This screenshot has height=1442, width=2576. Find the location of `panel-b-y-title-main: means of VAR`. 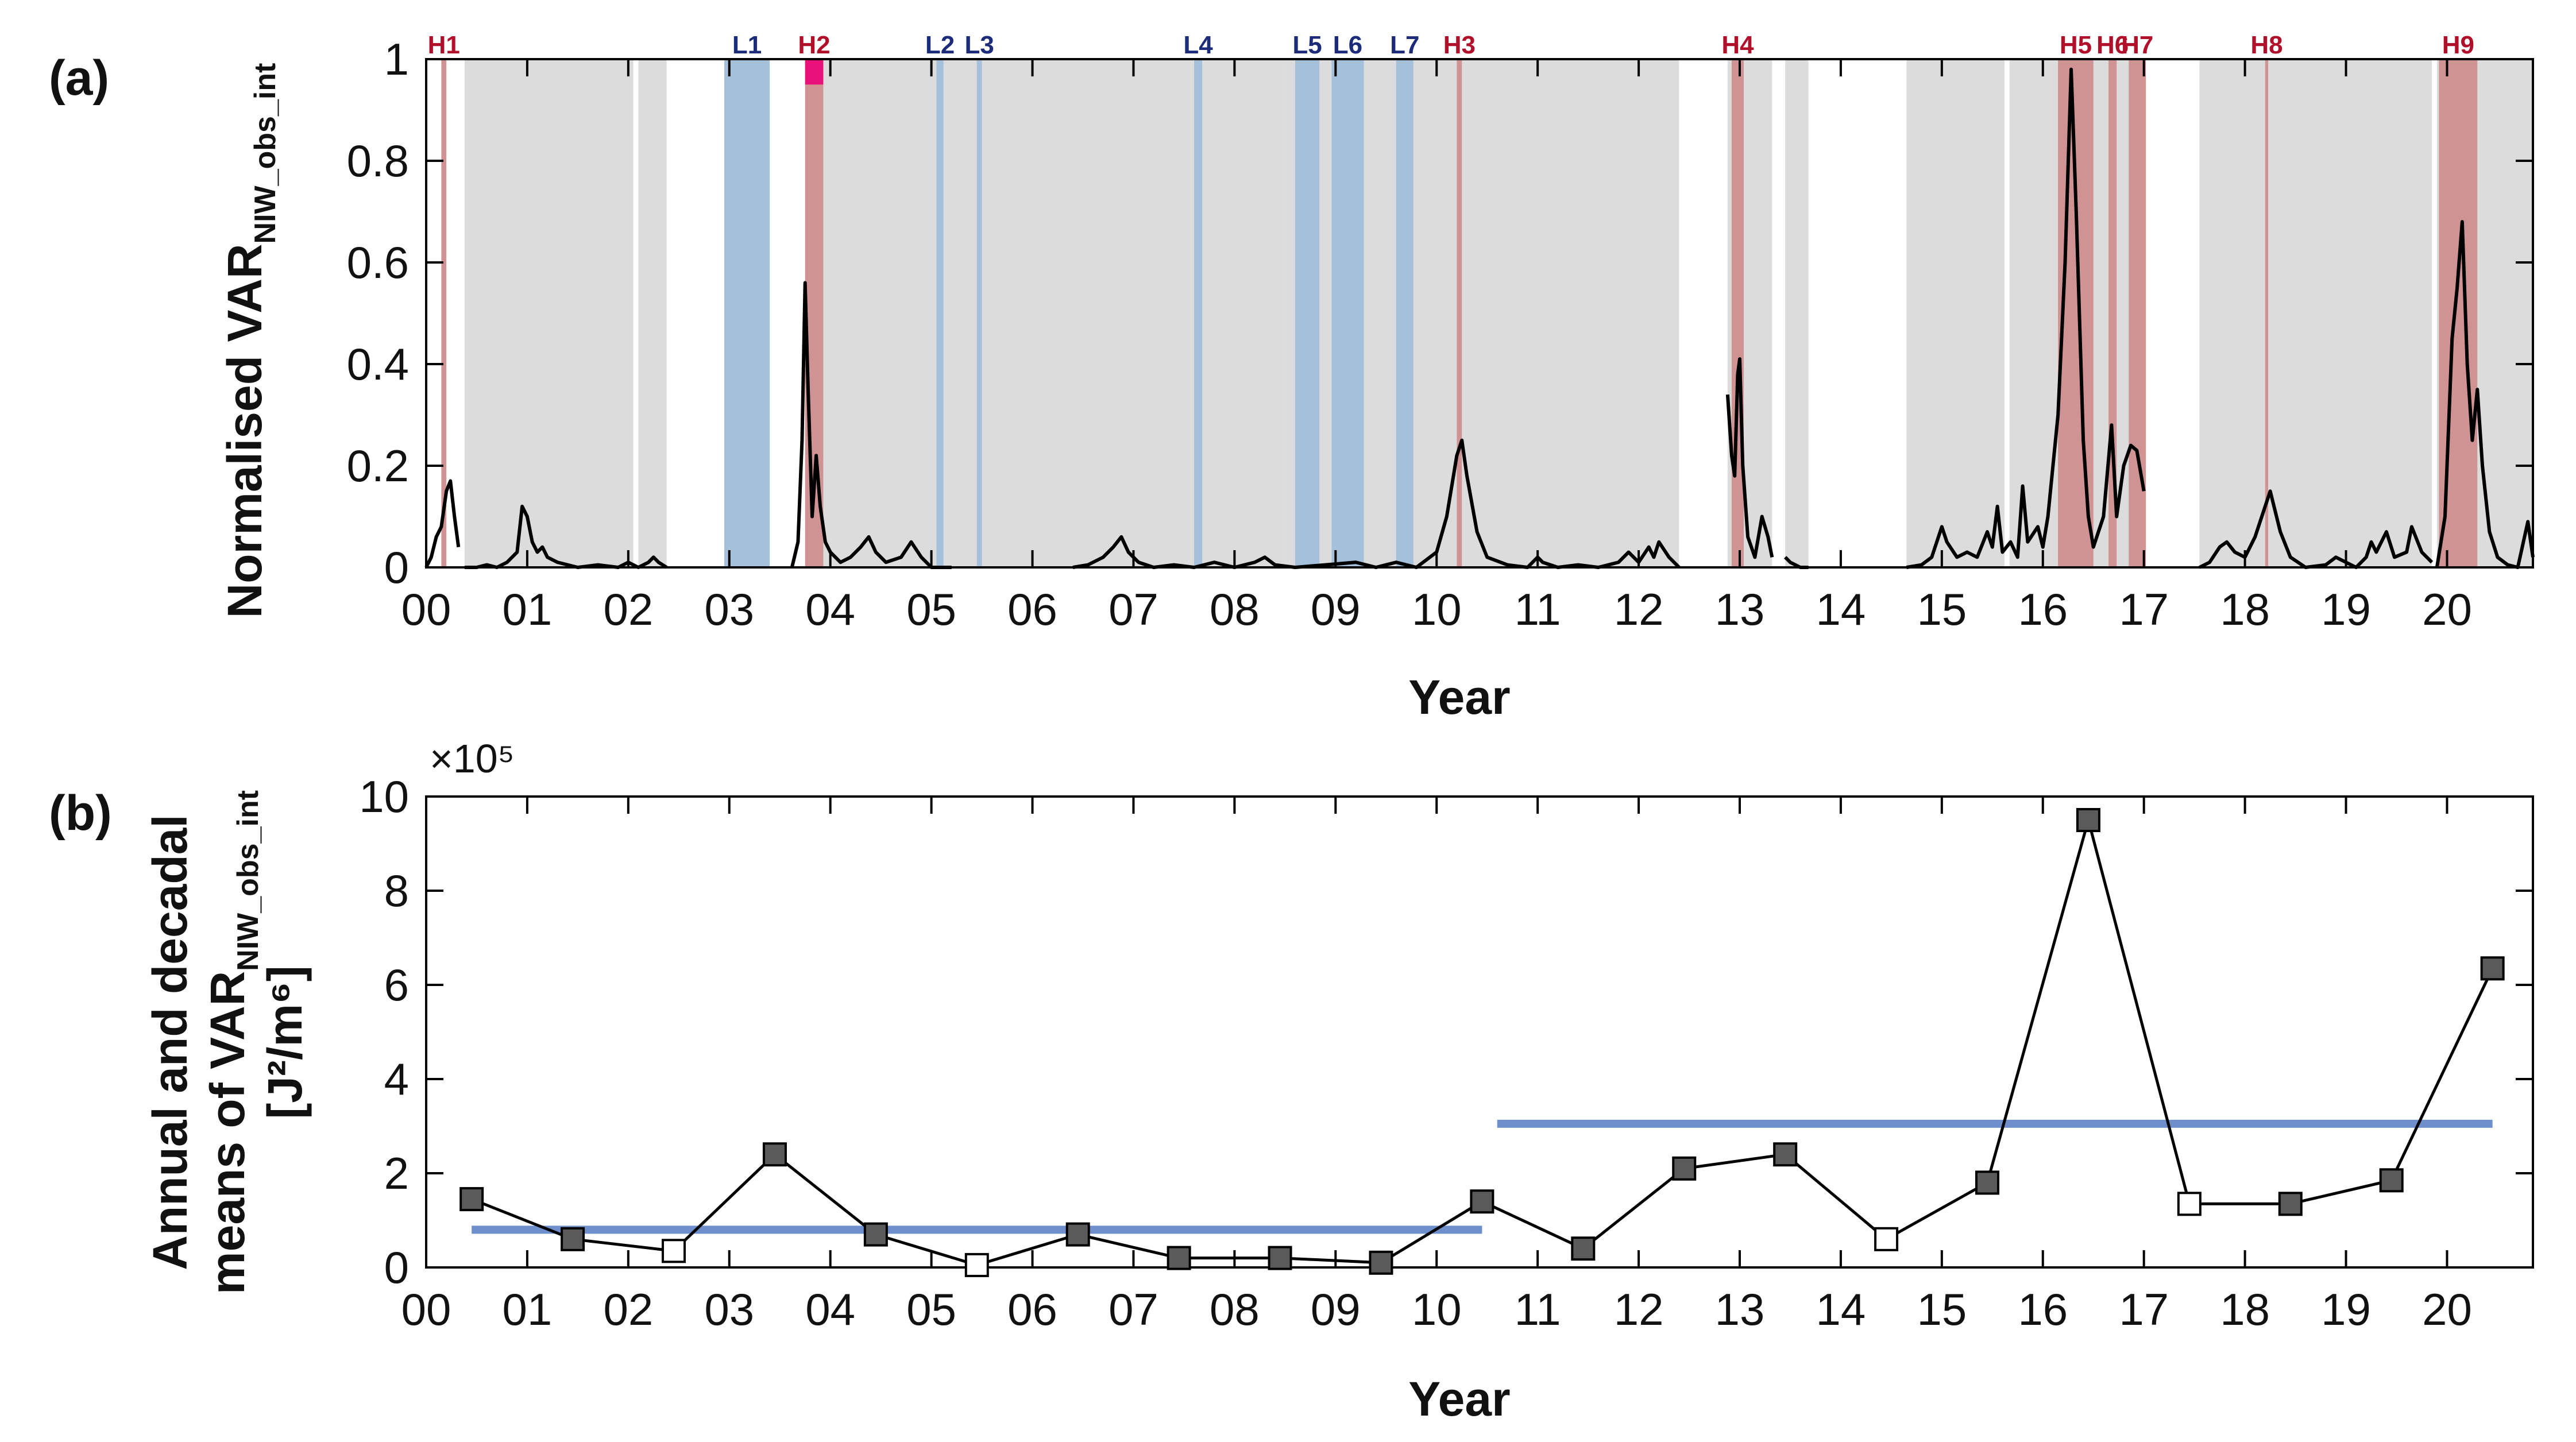

panel-b-y-title-main: means of VAR is located at coordinates (227, 1132).